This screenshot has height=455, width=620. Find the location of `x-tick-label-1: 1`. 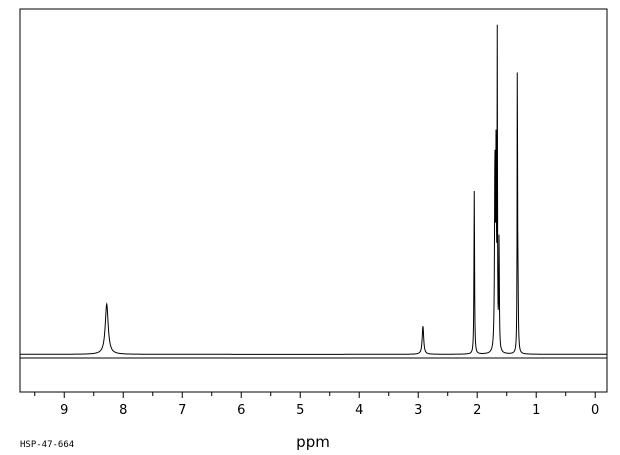

x-tick-label-1: 1 is located at coordinates (536, 410).